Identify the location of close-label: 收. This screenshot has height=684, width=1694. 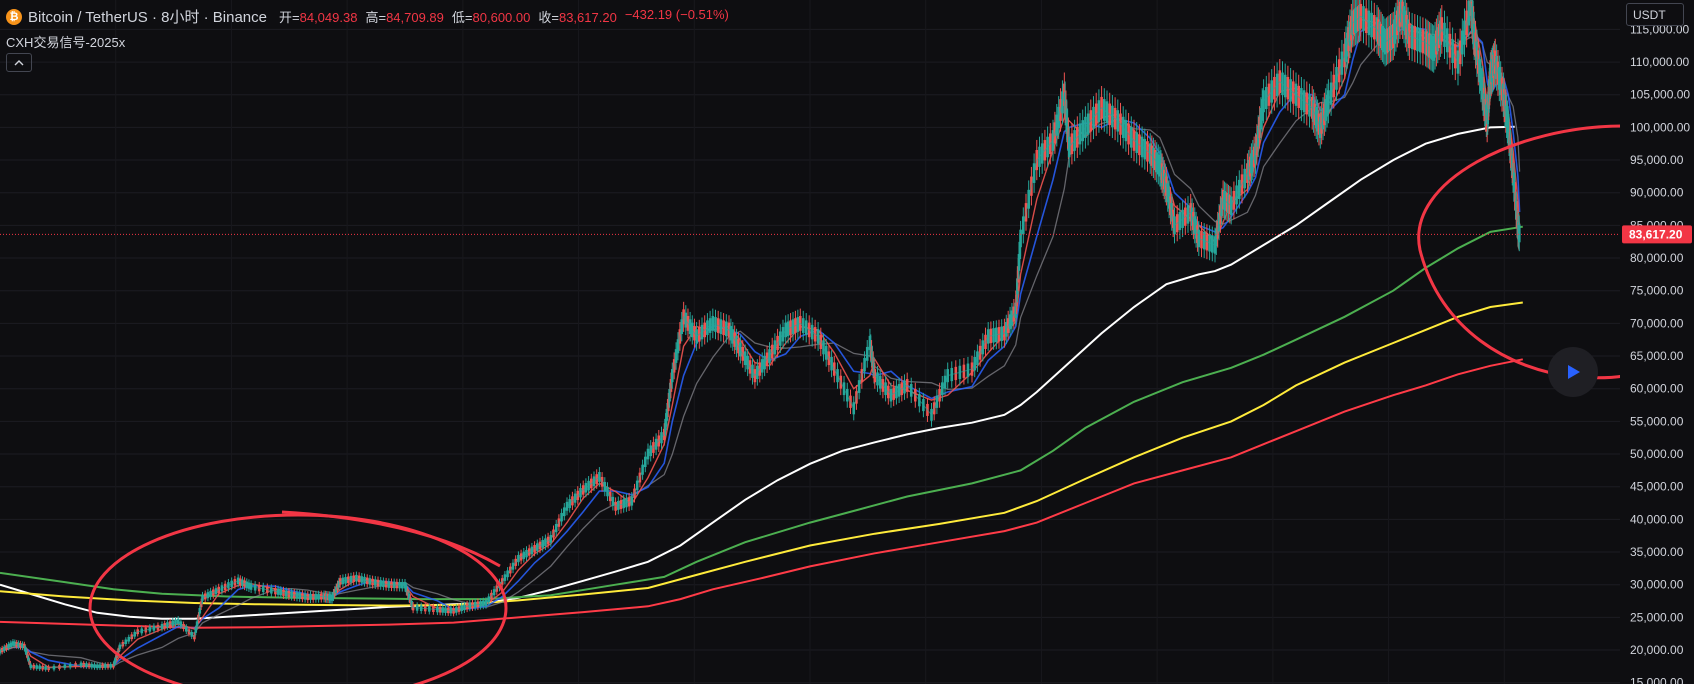
(545, 17).